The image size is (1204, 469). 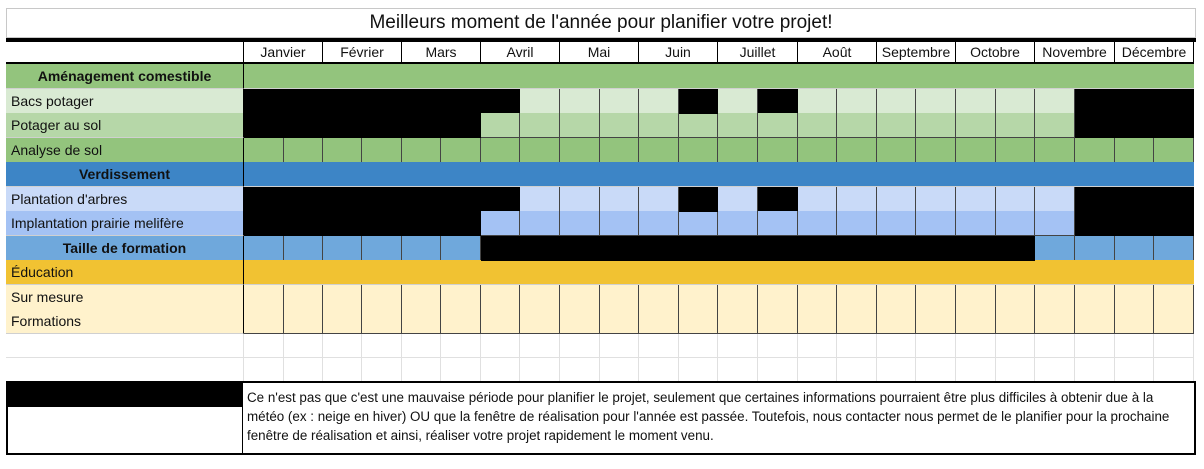 I want to click on month-header: Septembre, so click(x=916, y=53).